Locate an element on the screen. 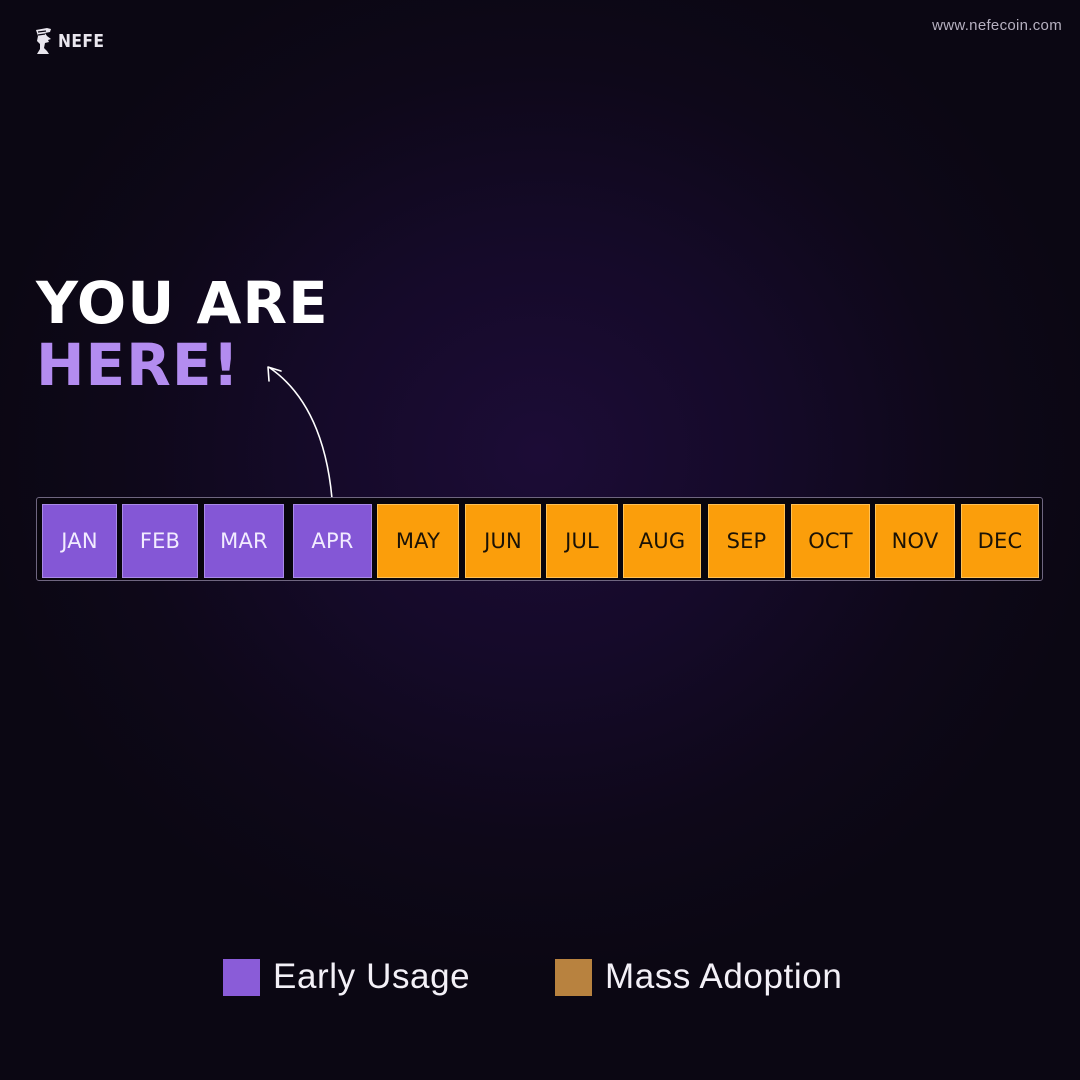 Image resolution: width=1080 pixels, height=1080 pixels. month-label: APR is located at coordinates (332, 541).